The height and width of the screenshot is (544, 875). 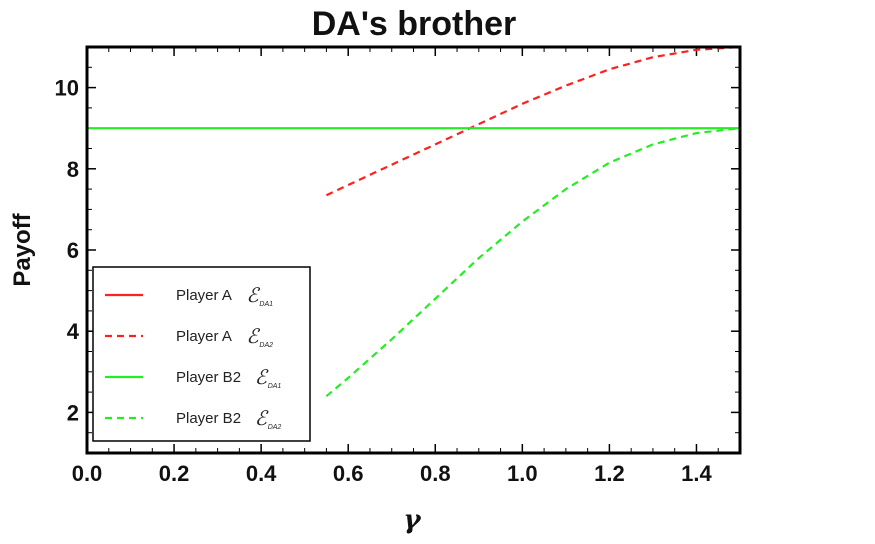 What do you see at coordinates (174, 473) in the screenshot?
I see `x-tick-label: 0.2` at bounding box center [174, 473].